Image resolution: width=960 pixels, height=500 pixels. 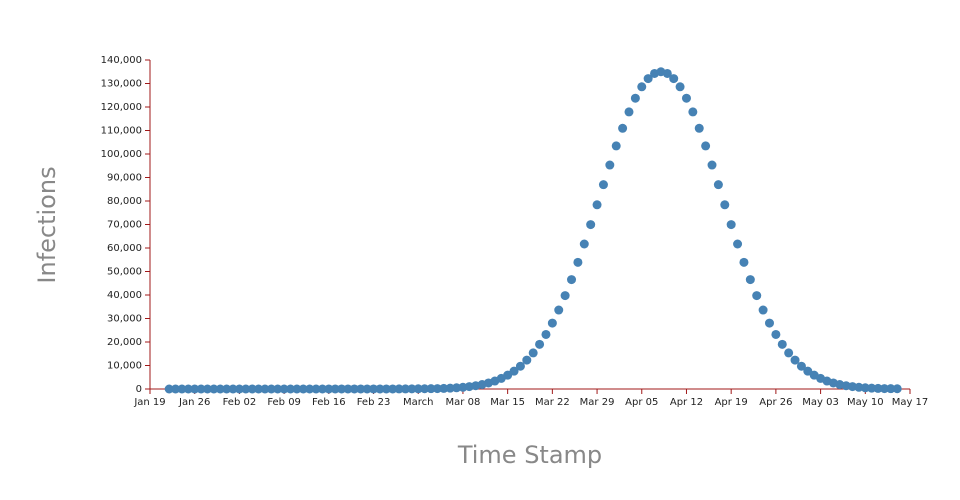 What do you see at coordinates (865, 402) in the screenshot?
I see `x-tick-label: May 10` at bounding box center [865, 402].